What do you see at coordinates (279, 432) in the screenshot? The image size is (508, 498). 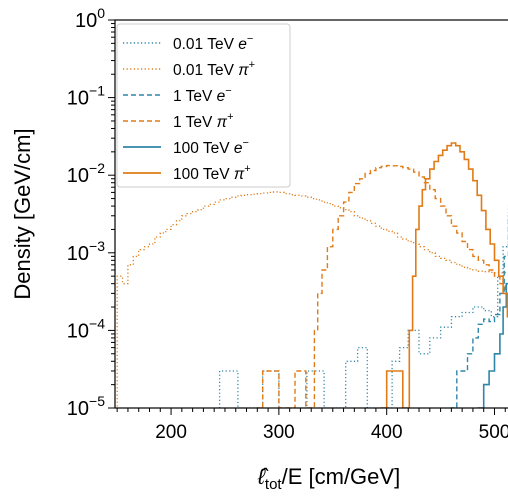 I see `x-tick-label: 300` at bounding box center [279, 432].